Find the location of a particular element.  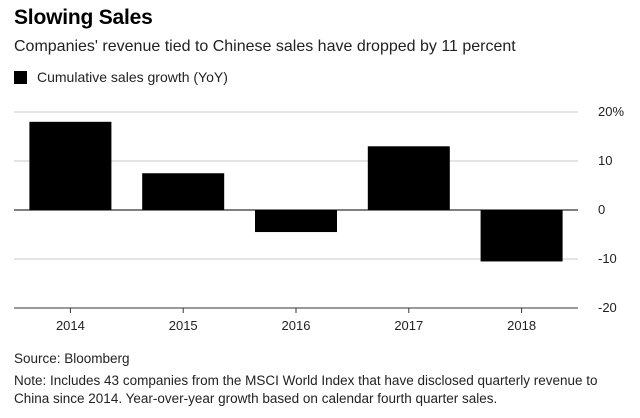

legend: Cumulative sales growth (YoY) is located at coordinates (121, 77).